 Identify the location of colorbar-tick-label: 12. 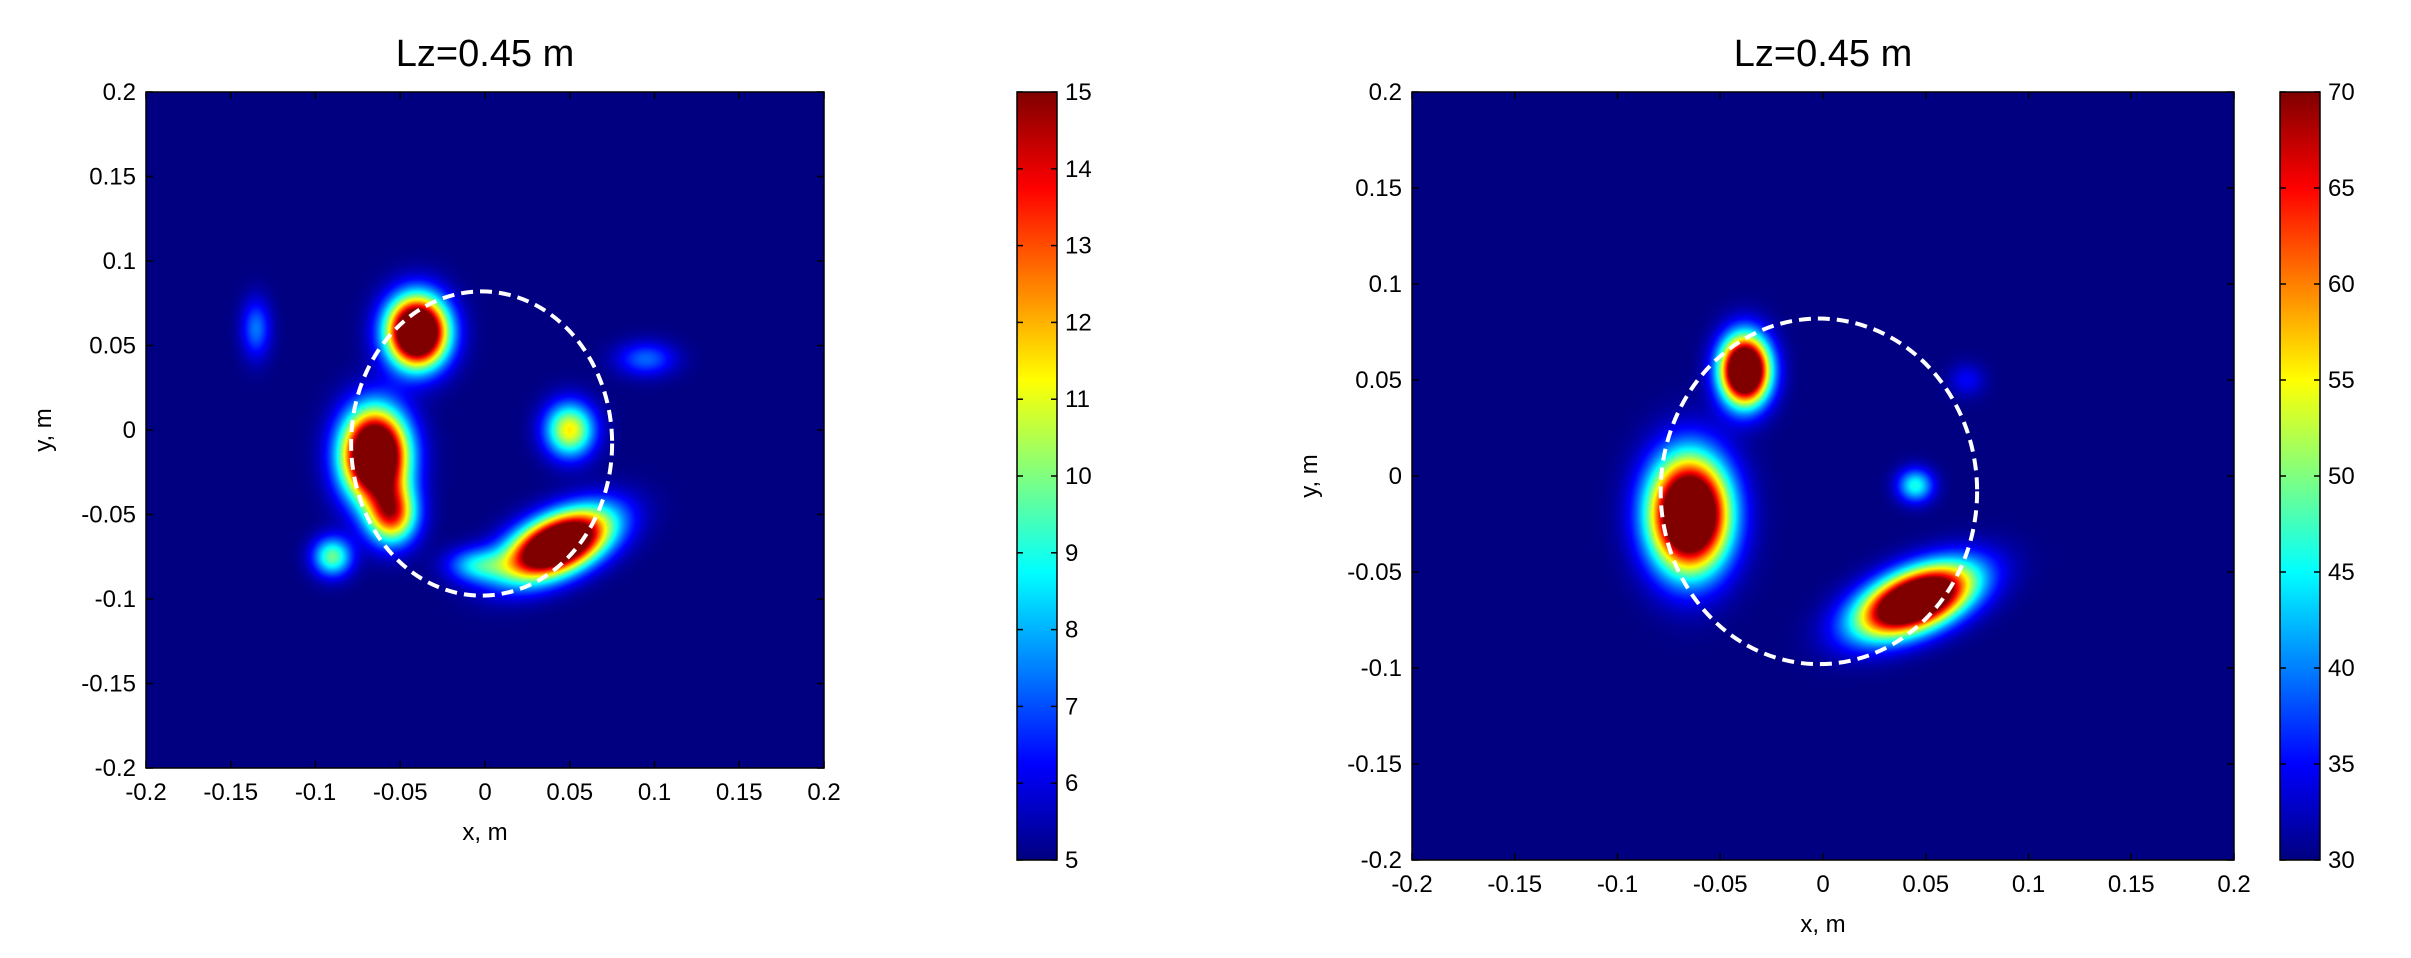
(1078, 322).